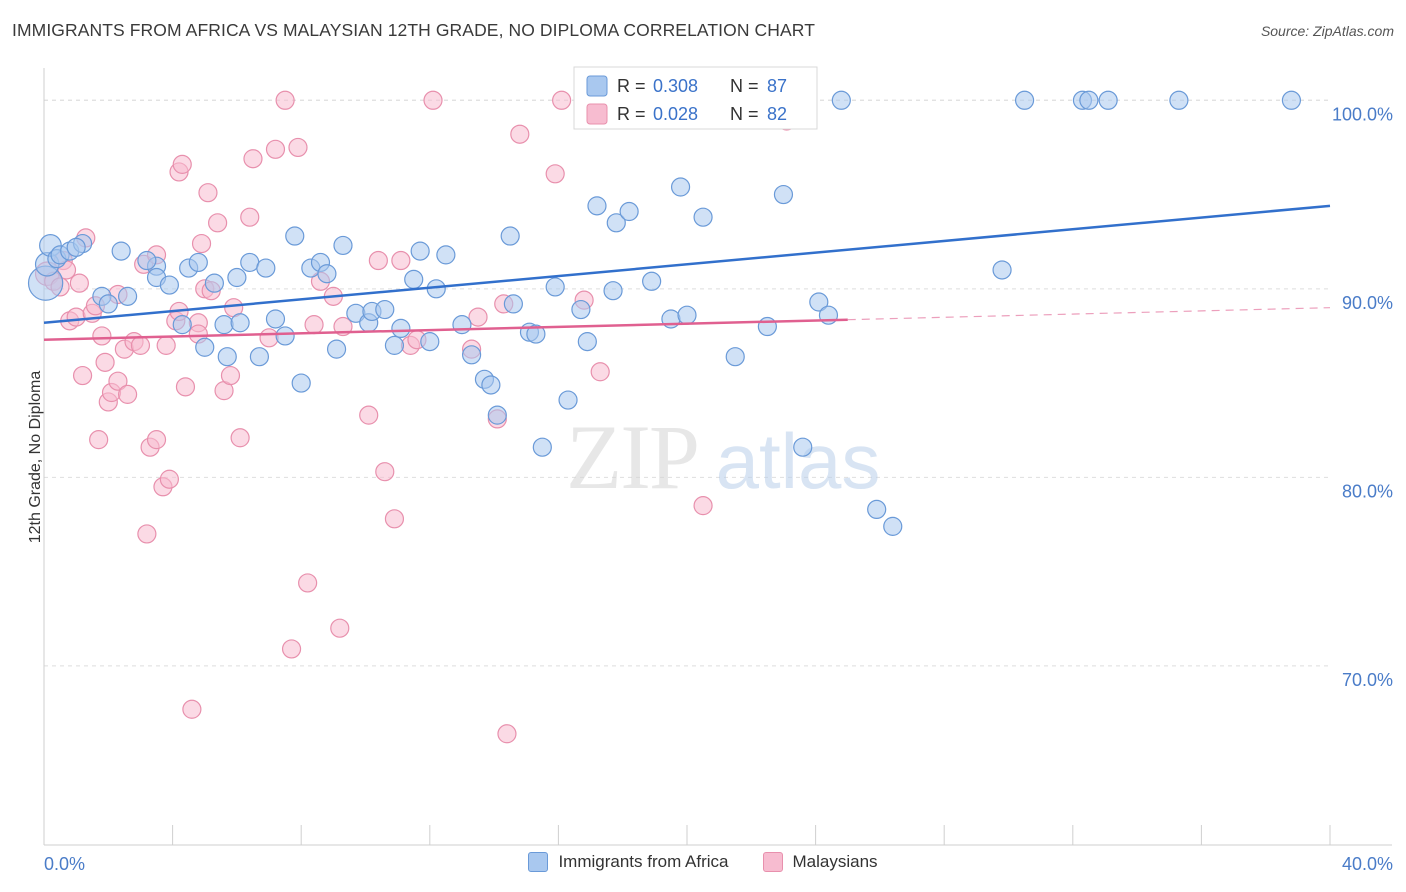 This screenshot has width=1406, height=892. Describe the element at coordinates (798, 461) in the screenshot. I see `watermark-atlas: atlas` at that location.